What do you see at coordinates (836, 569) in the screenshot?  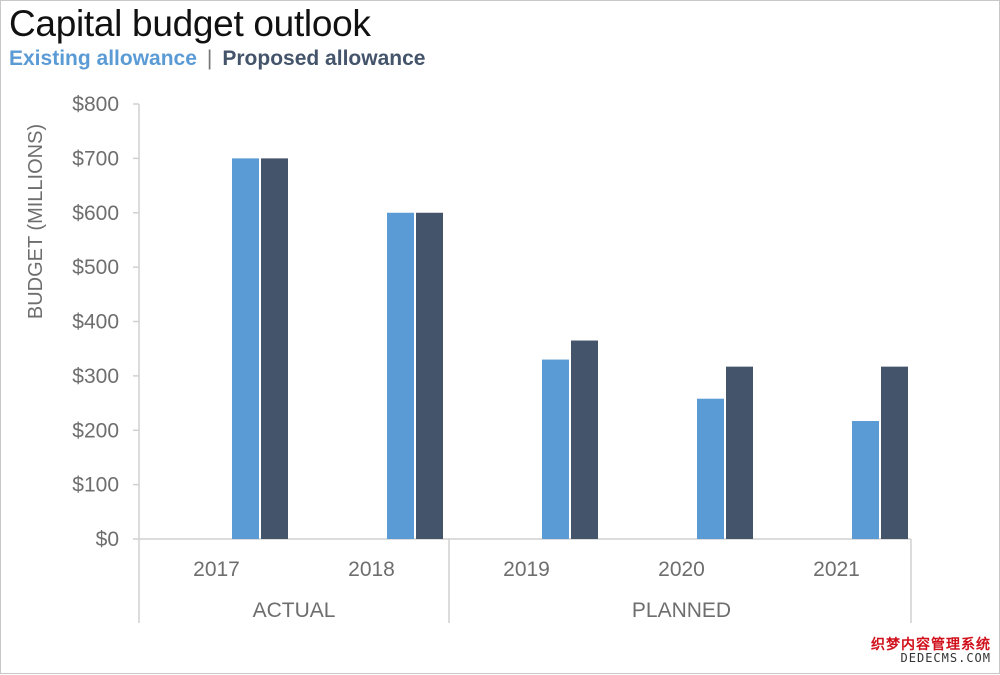 I see `x-tick-label: 2021` at bounding box center [836, 569].